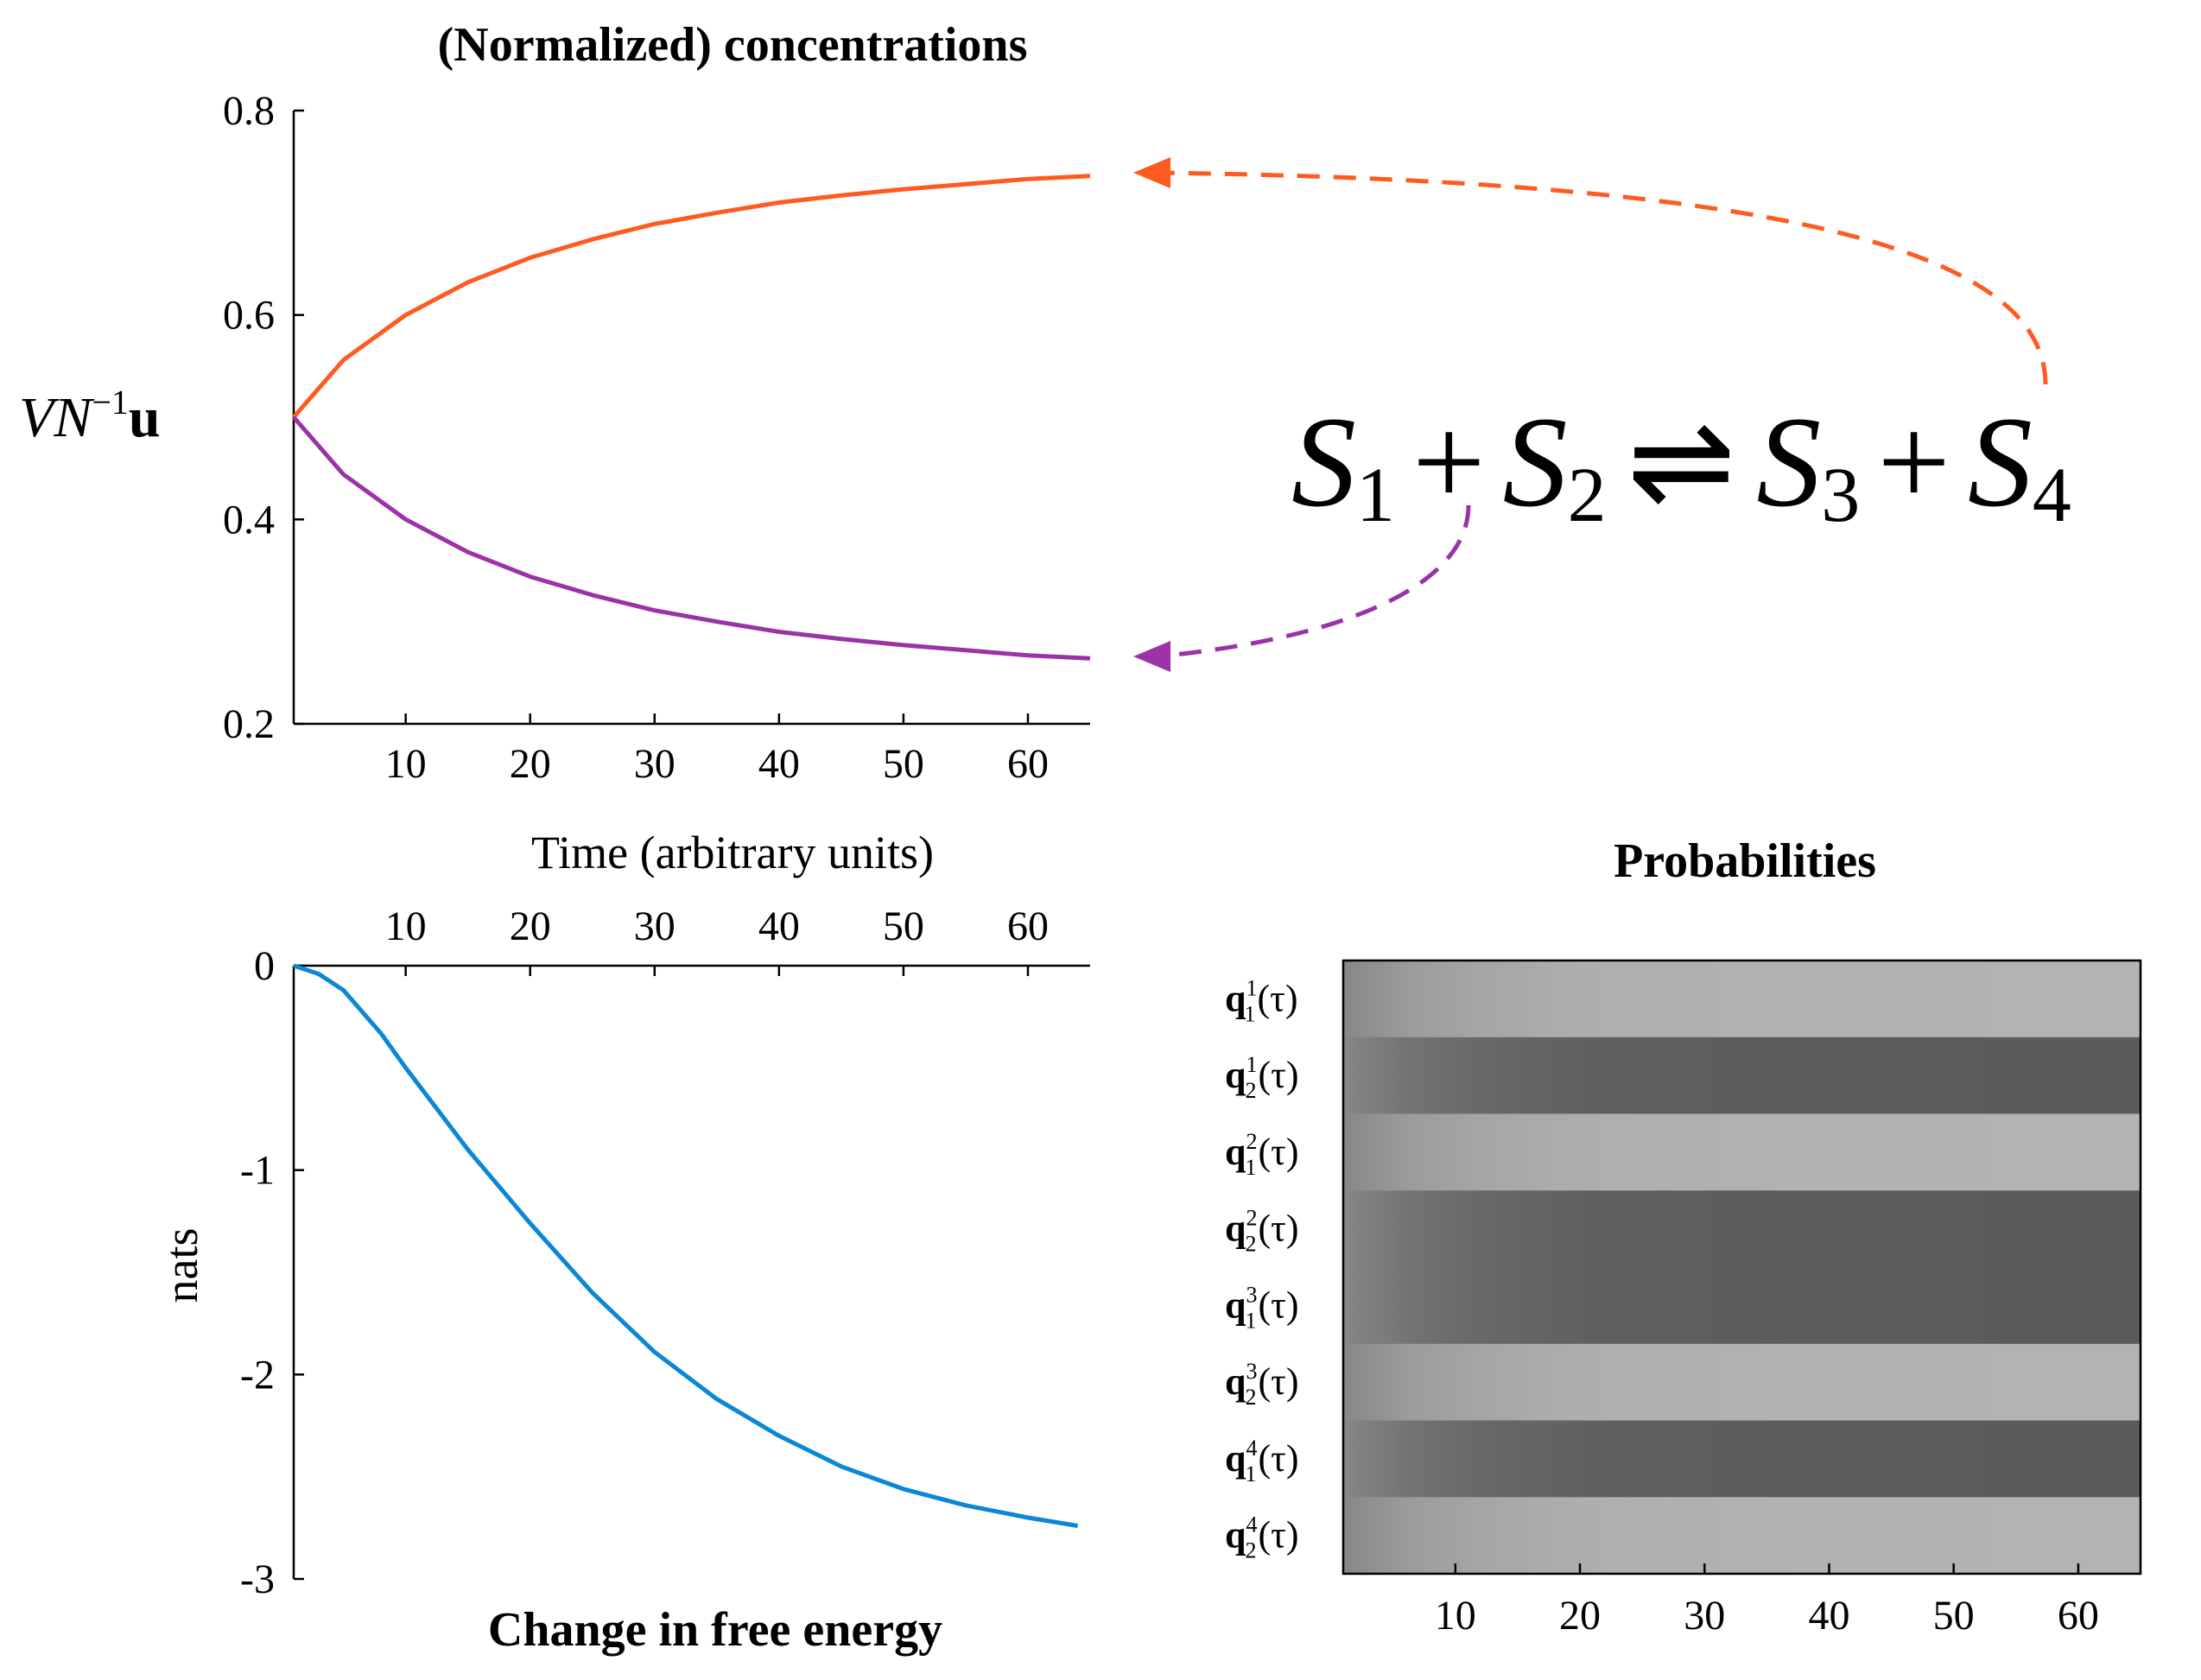 Image resolution: width=2201 pixels, height=1680 pixels. Describe the element at coordinates (1535, 462) in the screenshot. I see `eq-s2: S` at that location.